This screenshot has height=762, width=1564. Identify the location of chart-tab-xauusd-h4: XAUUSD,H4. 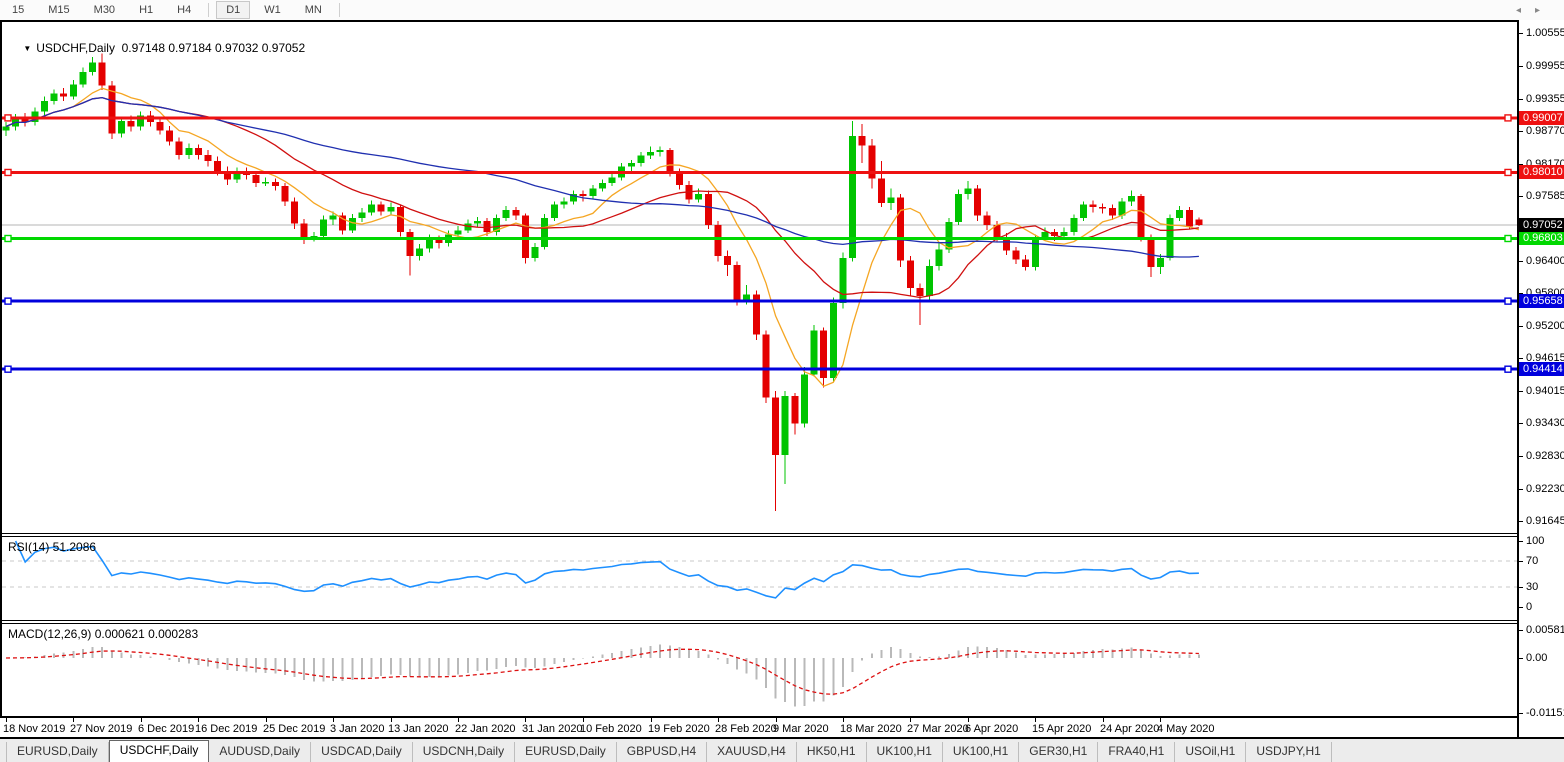
(752, 752).